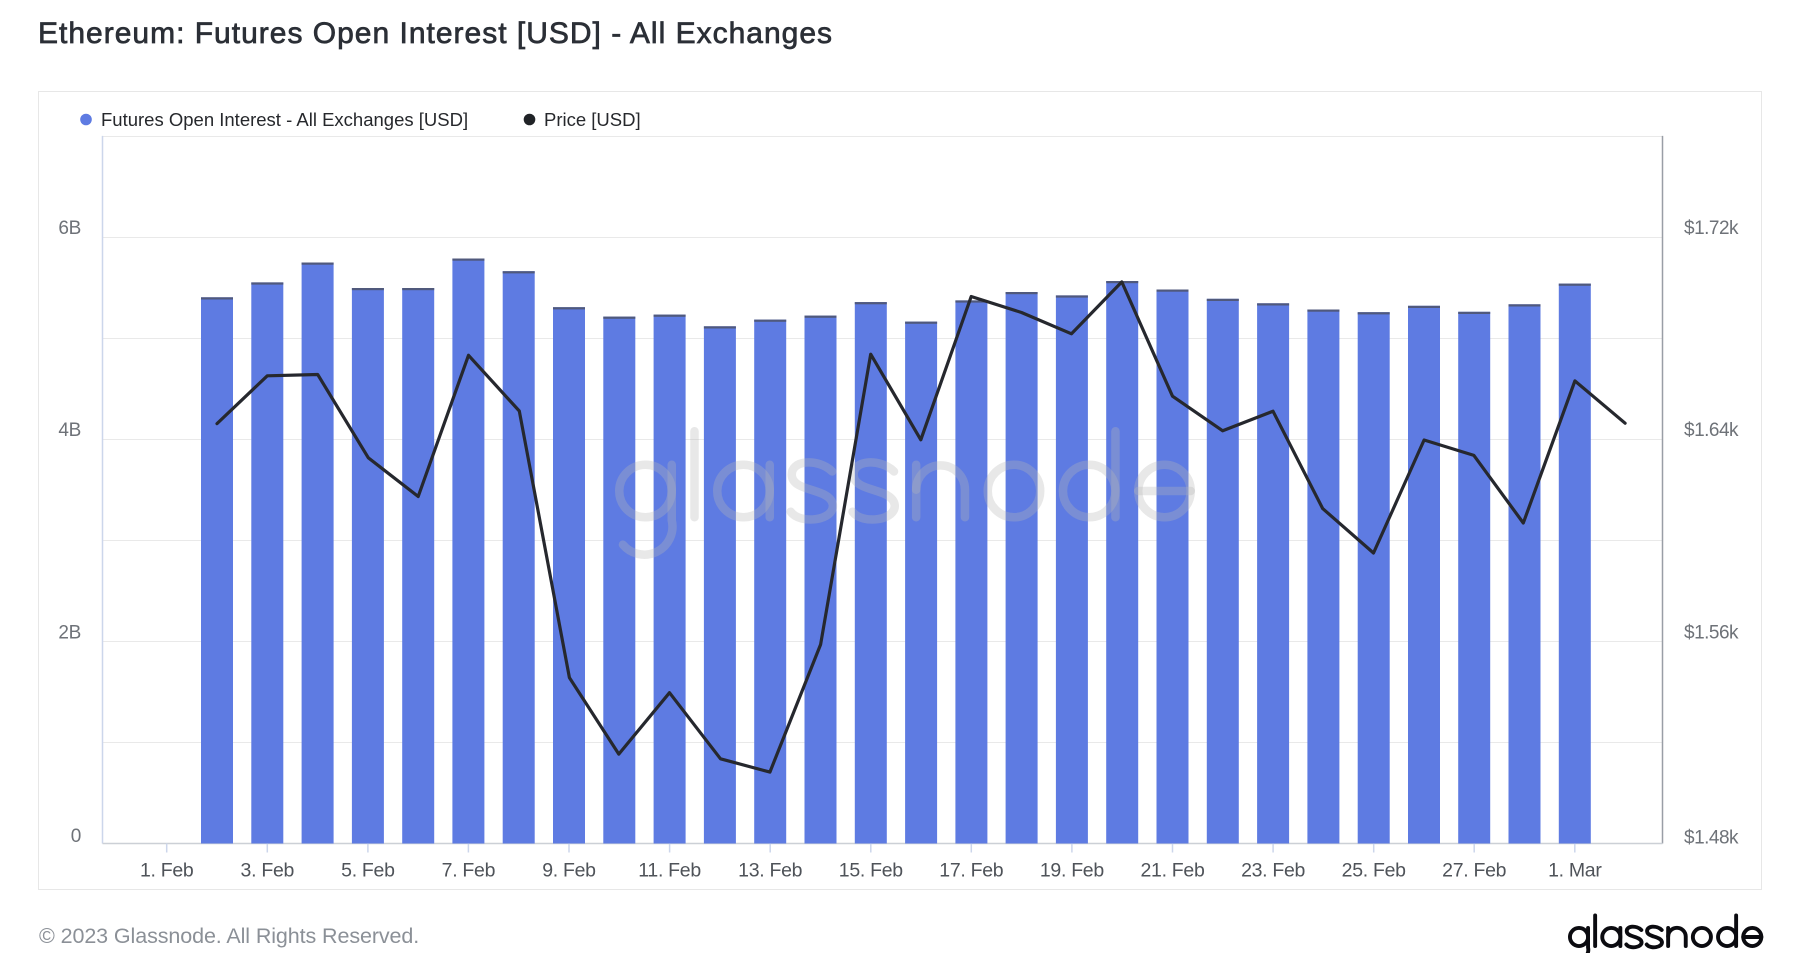 Image resolution: width=1800 pixels, height=953 pixels. What do you see at coordinates (871, 871) in the screenshot?
I see `svg-text: 15. Feb` at bounding box center [871, 871].